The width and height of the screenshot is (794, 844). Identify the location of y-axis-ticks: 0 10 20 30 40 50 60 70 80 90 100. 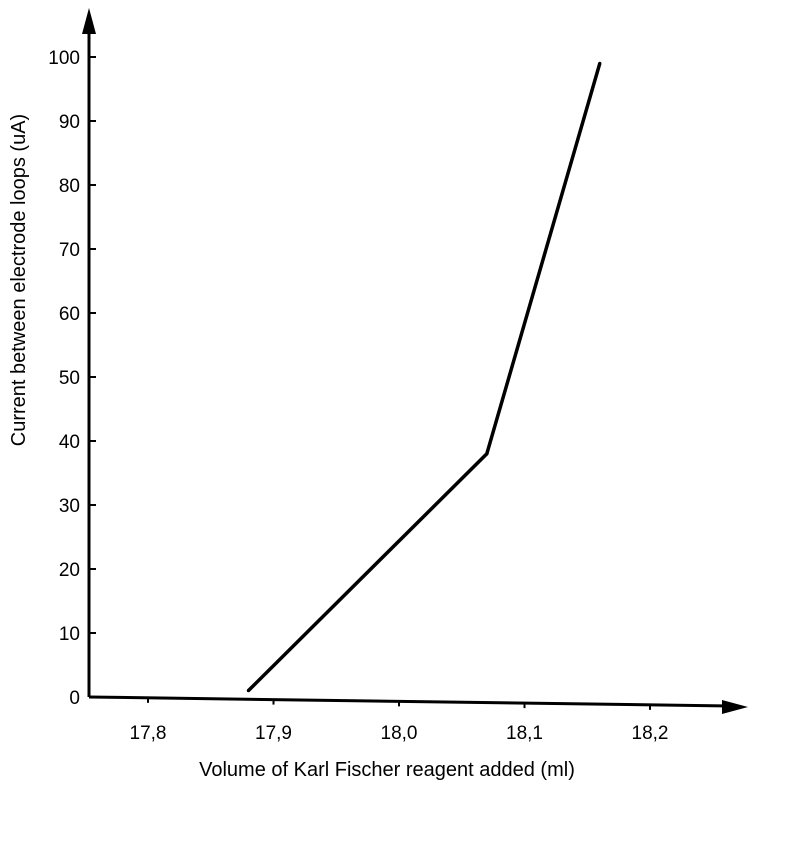
(72, 378).